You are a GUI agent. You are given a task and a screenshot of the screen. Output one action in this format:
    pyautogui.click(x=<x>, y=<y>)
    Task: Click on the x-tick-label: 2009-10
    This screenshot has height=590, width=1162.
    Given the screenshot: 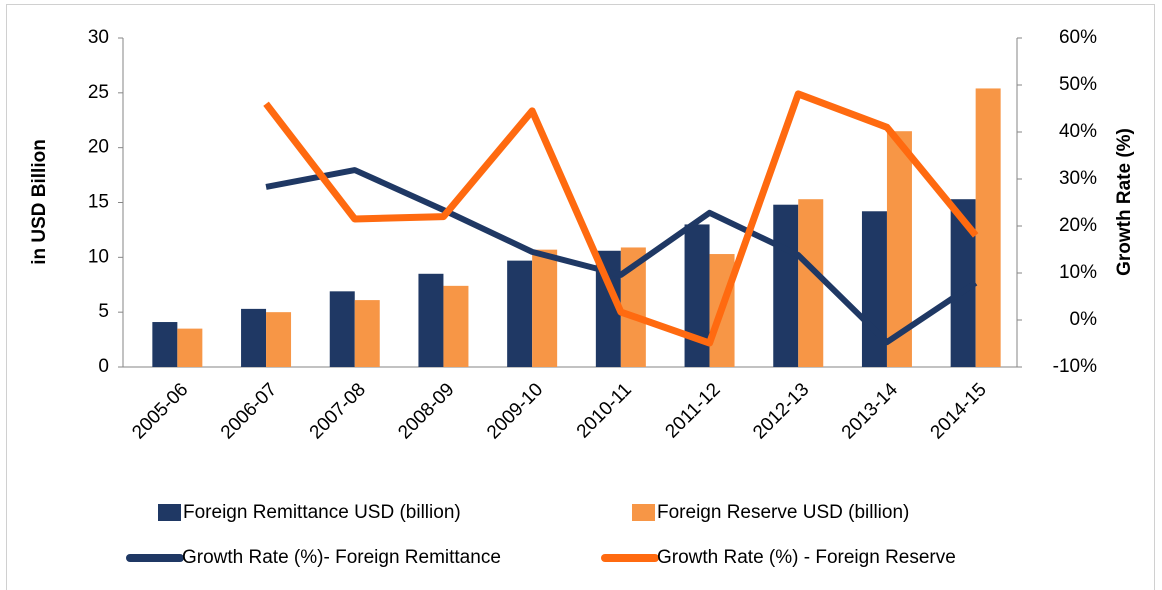 What is the action you would take?
    pyautogui.click(x=515, y=411)
    